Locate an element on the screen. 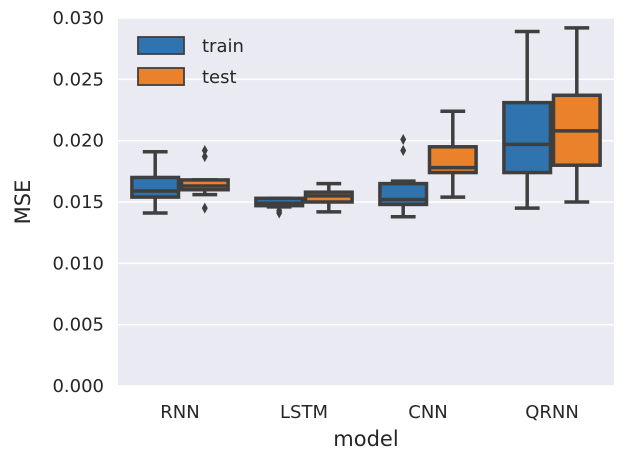 This screenshot has width=625, height=462. y-tick-label: 0.030 is located at coordinates (78, 18).